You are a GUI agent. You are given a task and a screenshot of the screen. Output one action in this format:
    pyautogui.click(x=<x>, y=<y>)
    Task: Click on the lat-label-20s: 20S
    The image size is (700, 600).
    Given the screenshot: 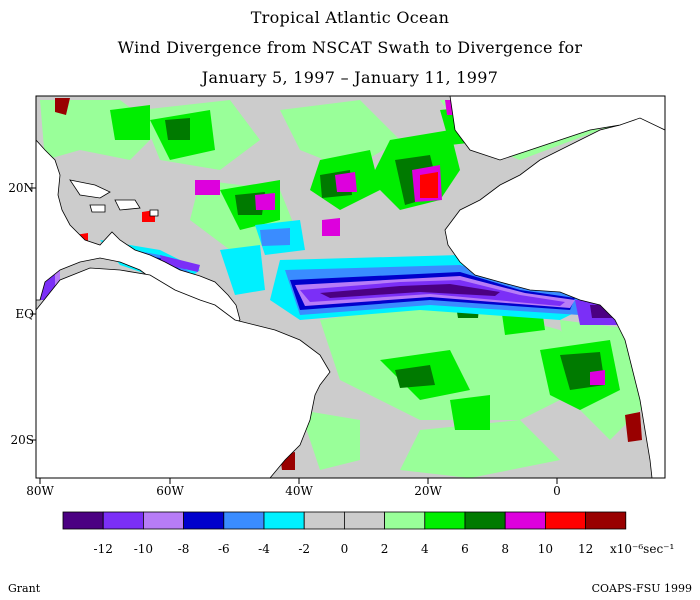 What is the action you would take?
    pyautogui.click(x=23, y=440)
    